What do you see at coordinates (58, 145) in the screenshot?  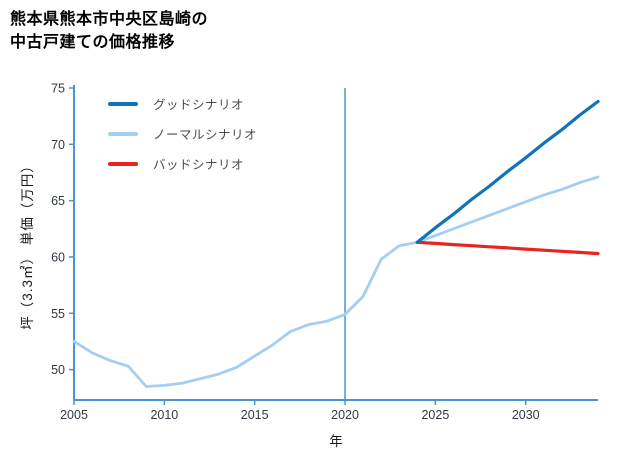 I see `y-tick-label: 70` at bounding box center [58, 145].